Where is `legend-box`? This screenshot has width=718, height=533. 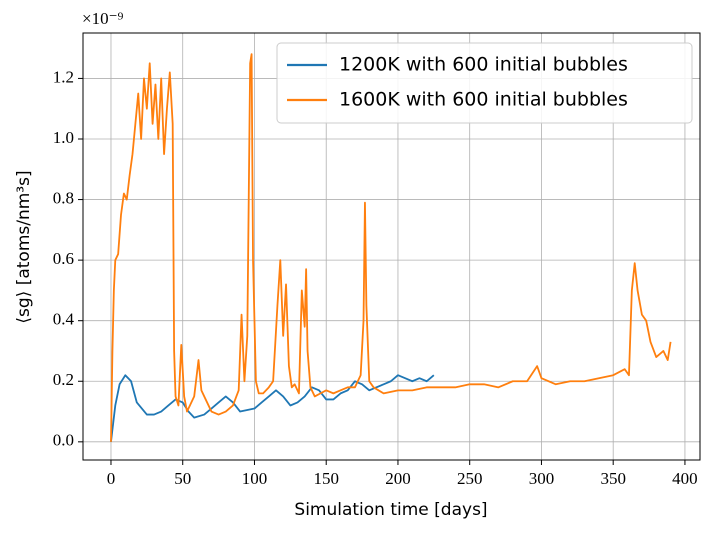 legend-box is located at coordinates (484, 83).